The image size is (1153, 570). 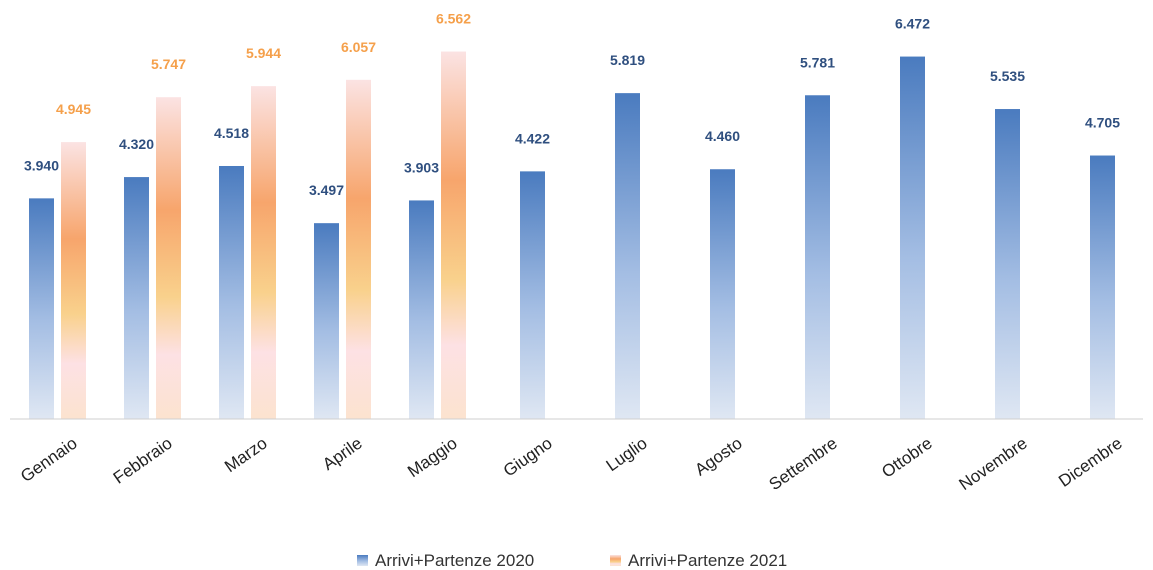 What do you see at coordinates (358, 249) in the screenshot?
I see `bar-2021-aprile` at bounding box center [358, 249].